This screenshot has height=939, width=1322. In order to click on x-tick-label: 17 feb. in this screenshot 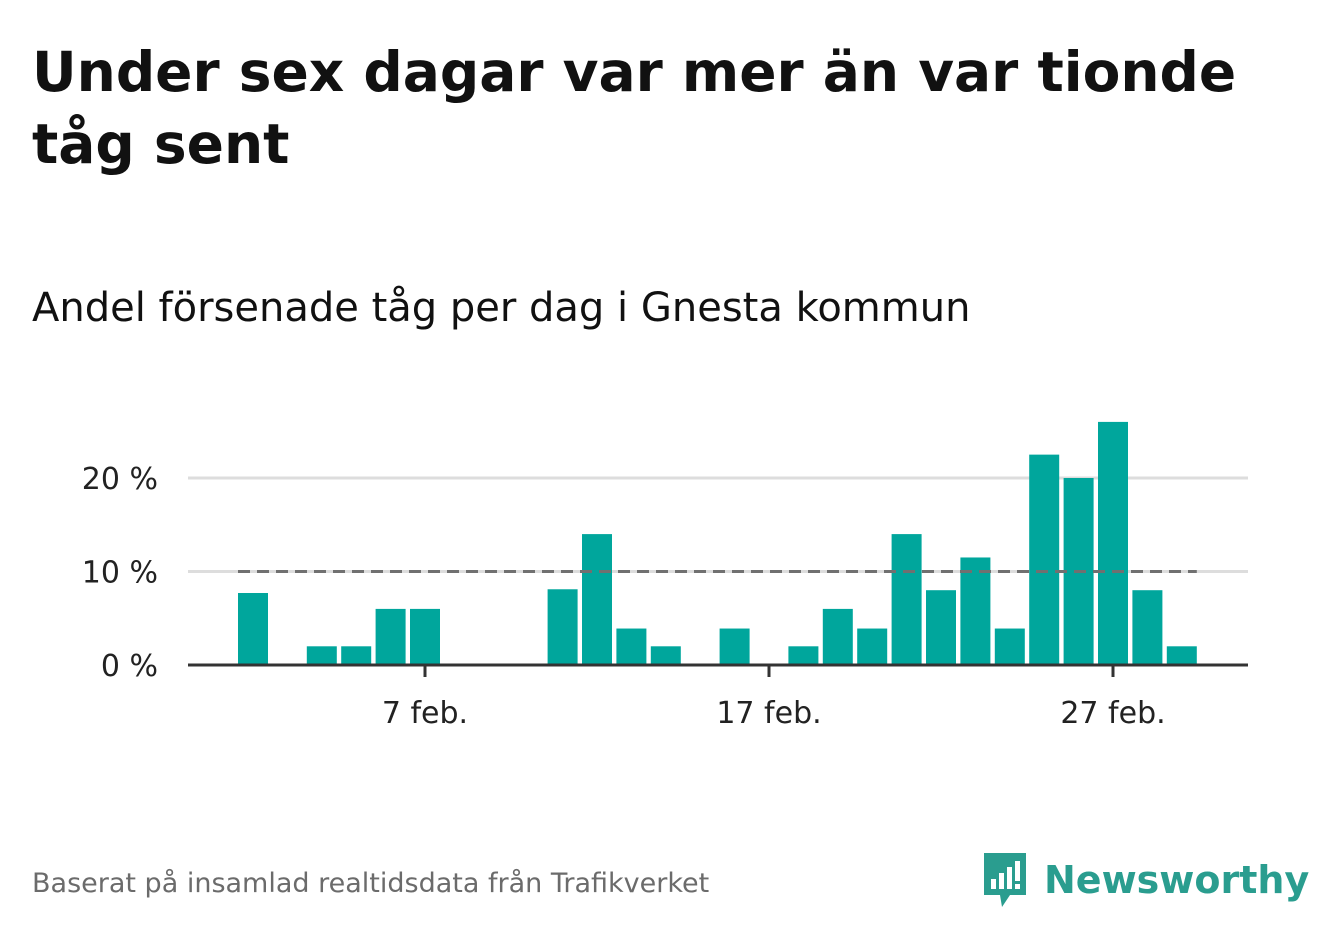, I will do `click(768, 713)`.